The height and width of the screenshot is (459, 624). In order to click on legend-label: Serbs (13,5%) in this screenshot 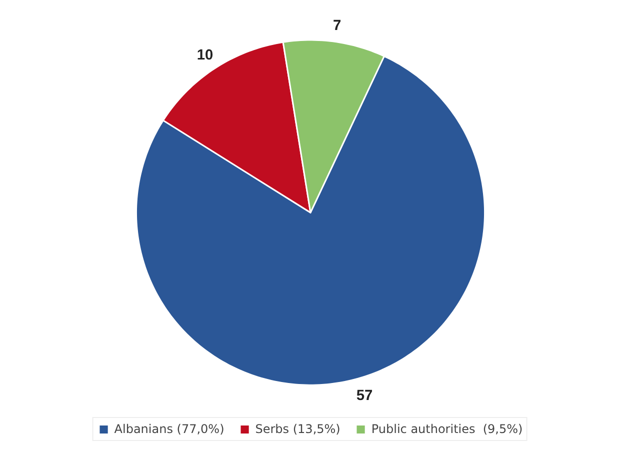, I will do `click(297, 429)`.